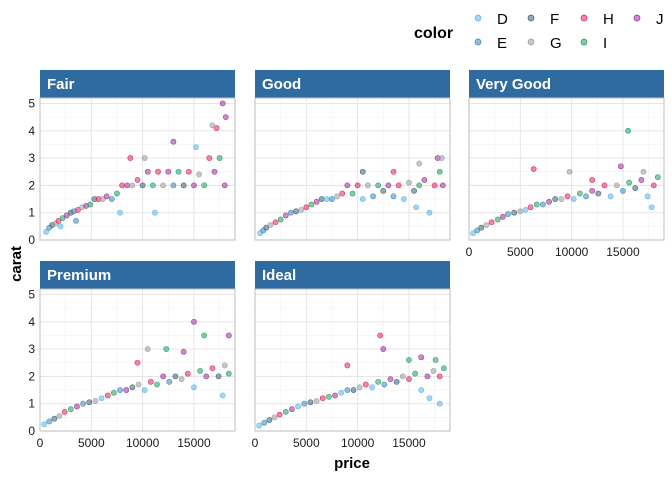 The width and height of the screenshot is (672, 480). Describe the element at coordinates (31, 103) in the screenshot. I see `y-tick-label: 5` at that location.